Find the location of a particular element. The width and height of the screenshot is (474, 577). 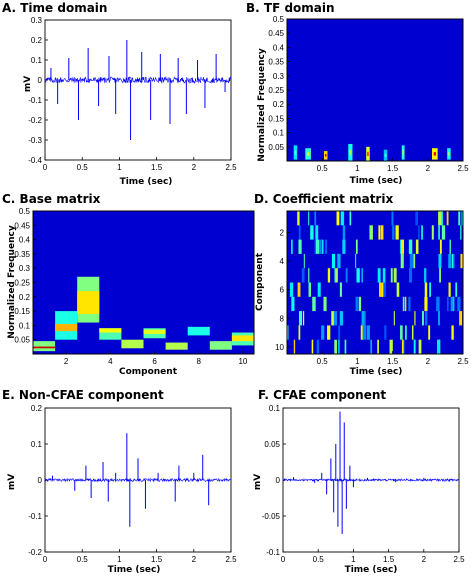

panel-c-ytick-label: 0.35 is located at coordinates (22, 254).